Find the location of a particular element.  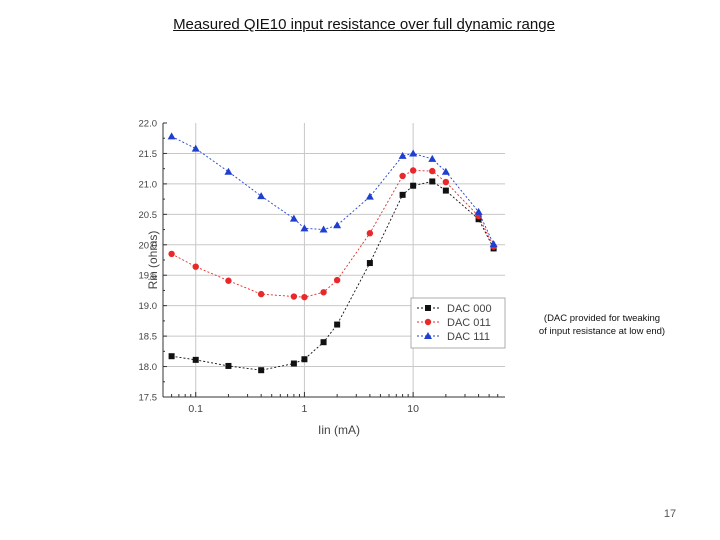

y-tick-label: 22.0 is located at coordinates (148, 124).